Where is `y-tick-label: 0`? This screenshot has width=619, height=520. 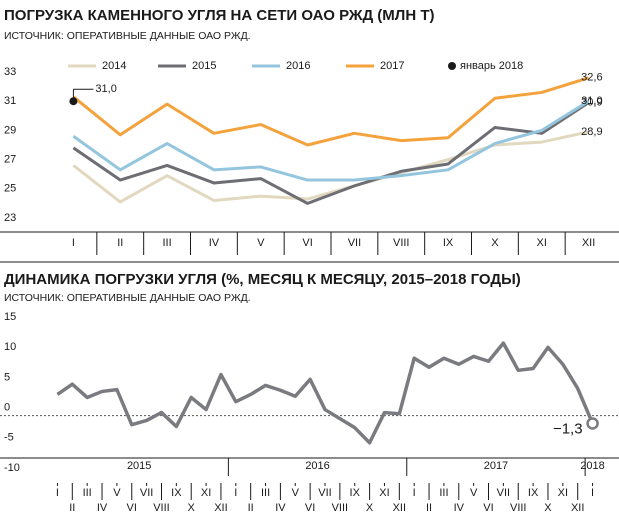
y-tick-label: 0 is located at coordinates (7, 408).